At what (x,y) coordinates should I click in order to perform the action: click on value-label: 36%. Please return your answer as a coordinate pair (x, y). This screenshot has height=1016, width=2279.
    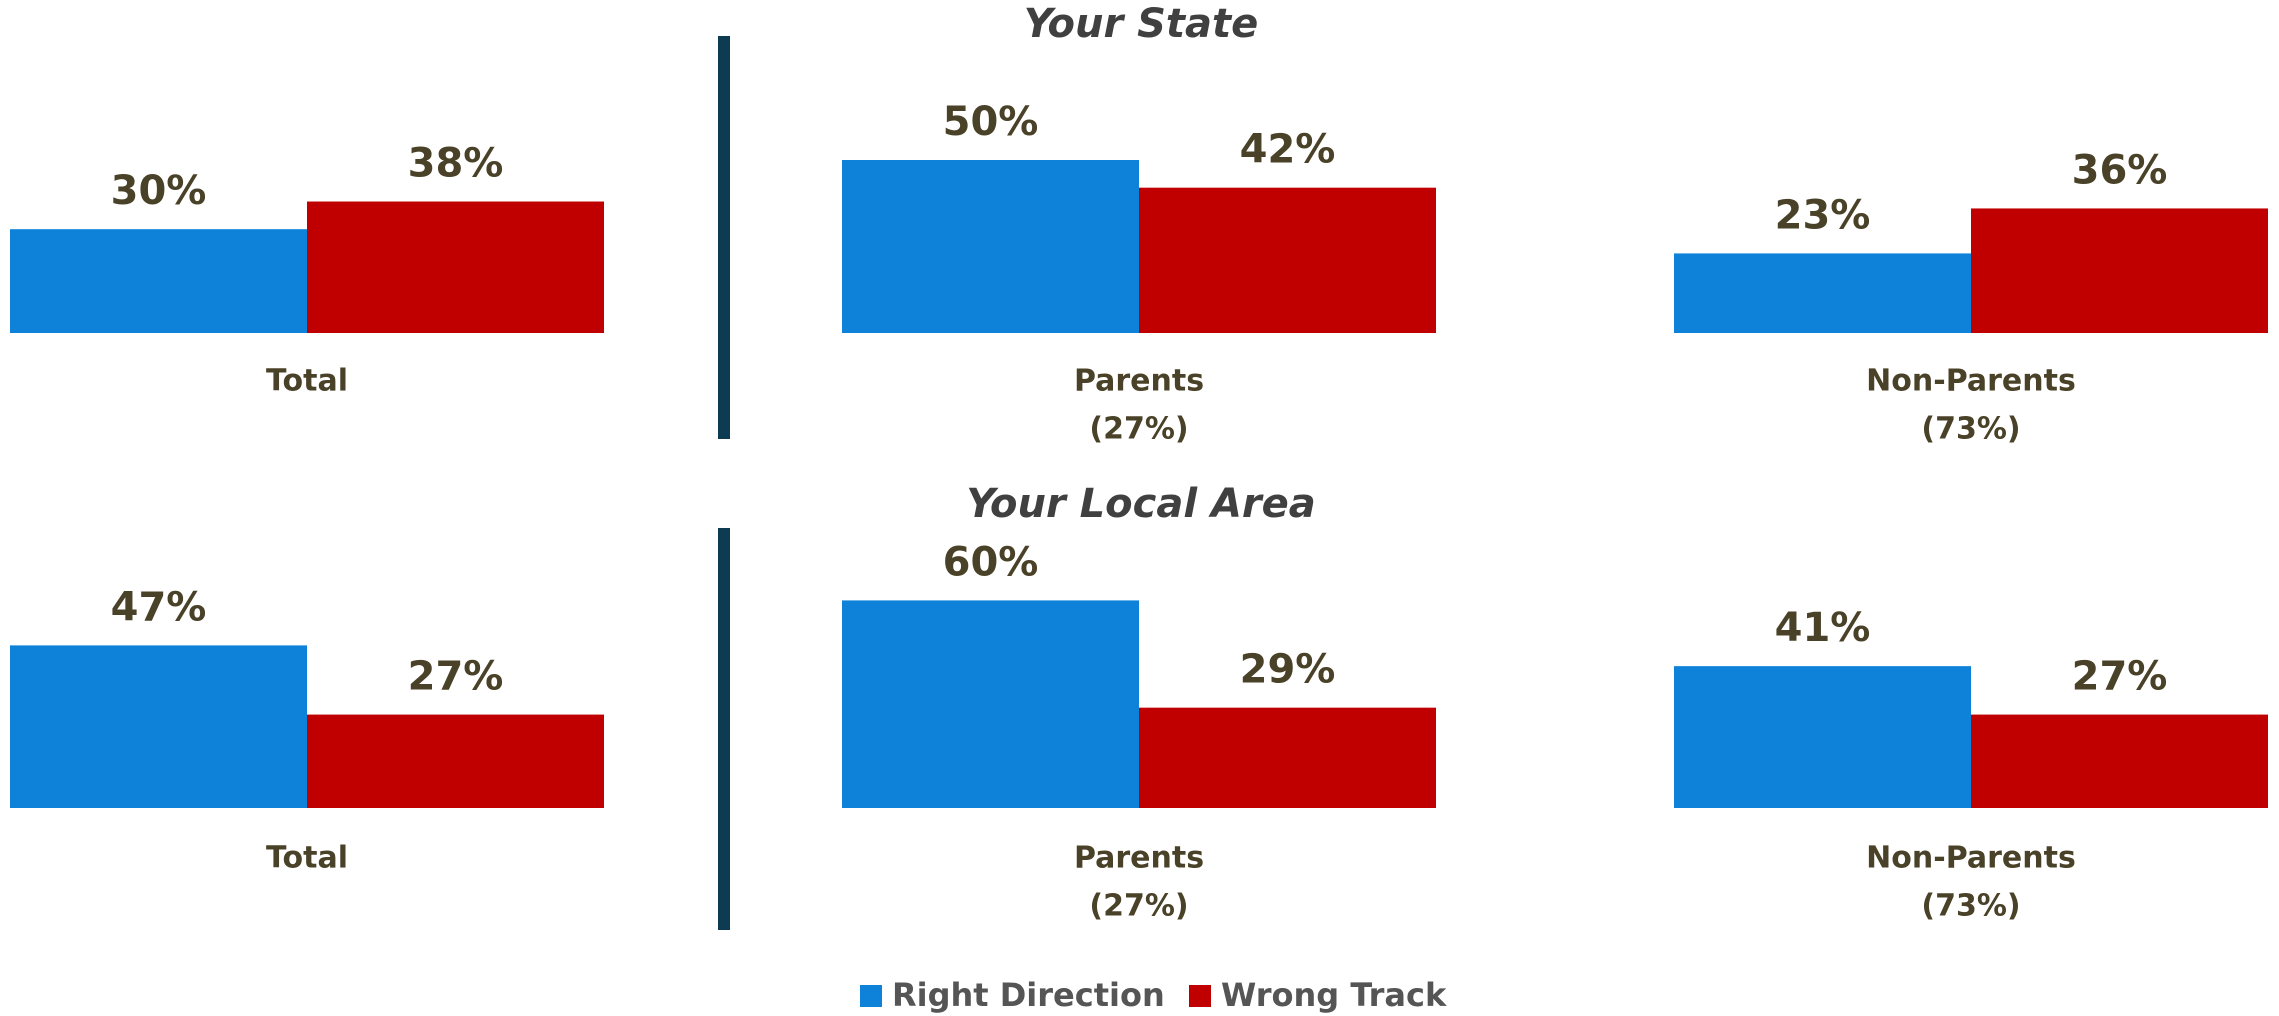
    Looking at the image, I should click on (2120, 170).